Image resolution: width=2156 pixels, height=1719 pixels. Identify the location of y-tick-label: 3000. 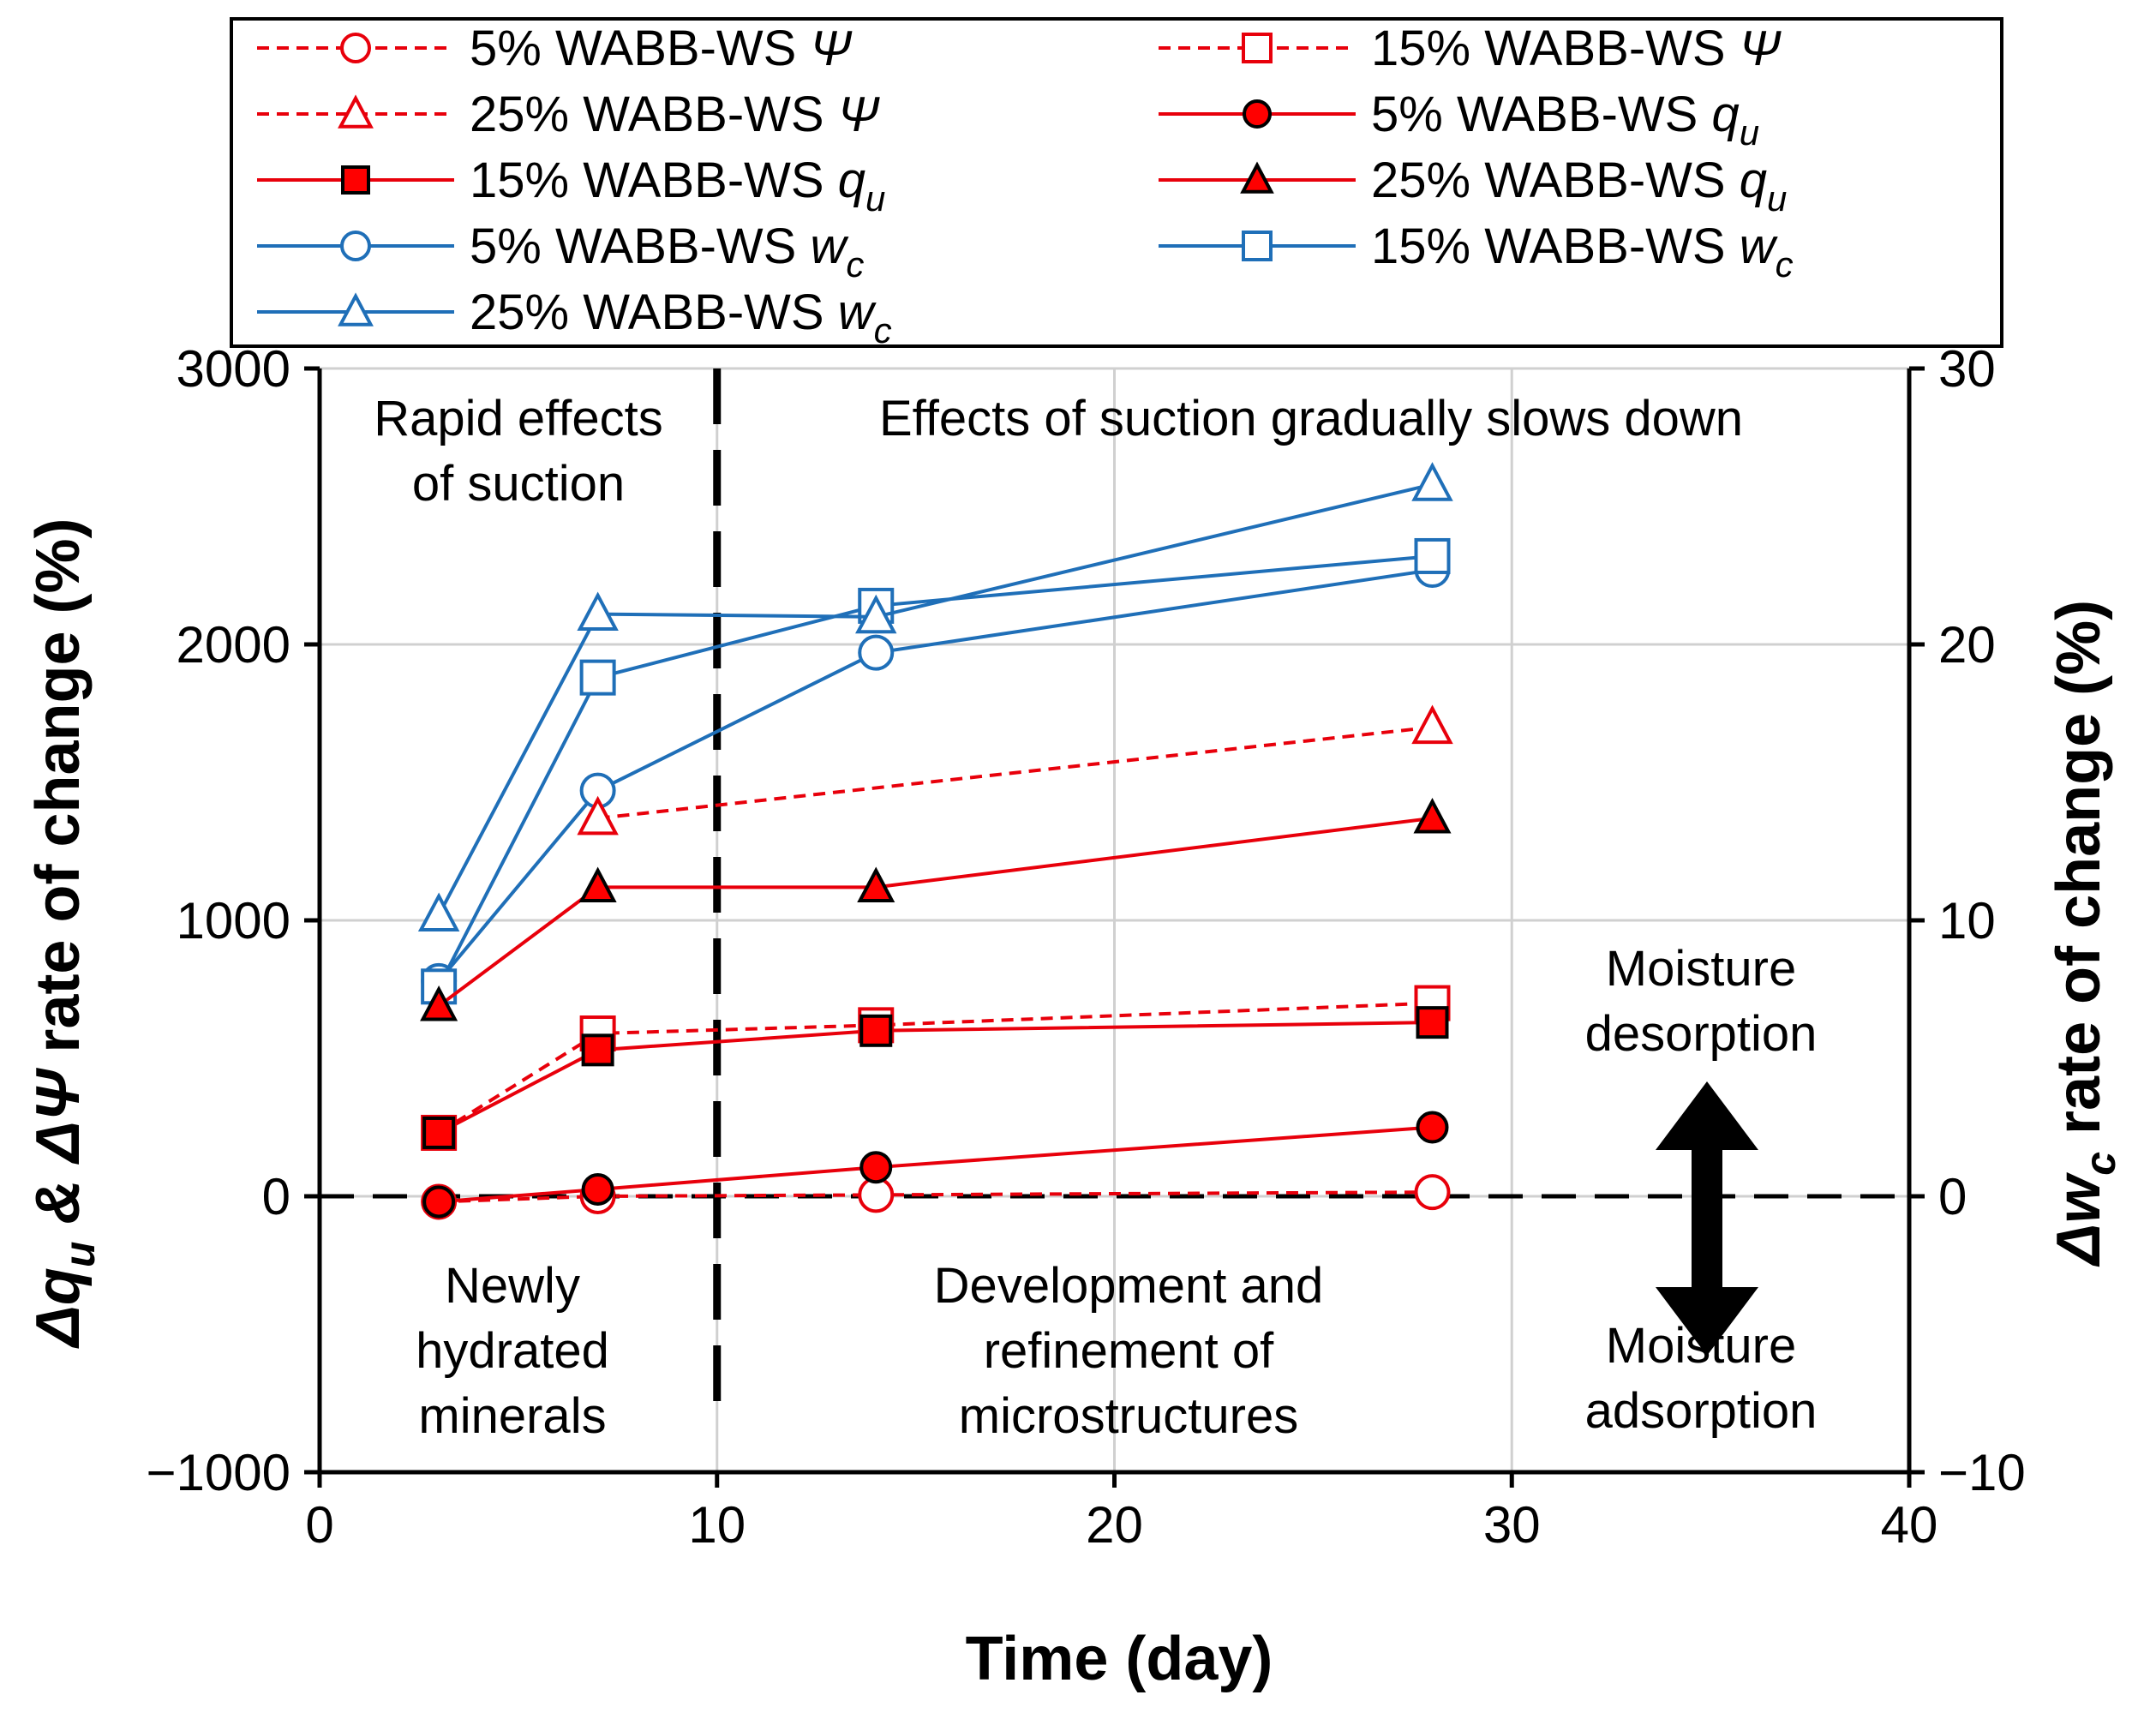
(233, 369).